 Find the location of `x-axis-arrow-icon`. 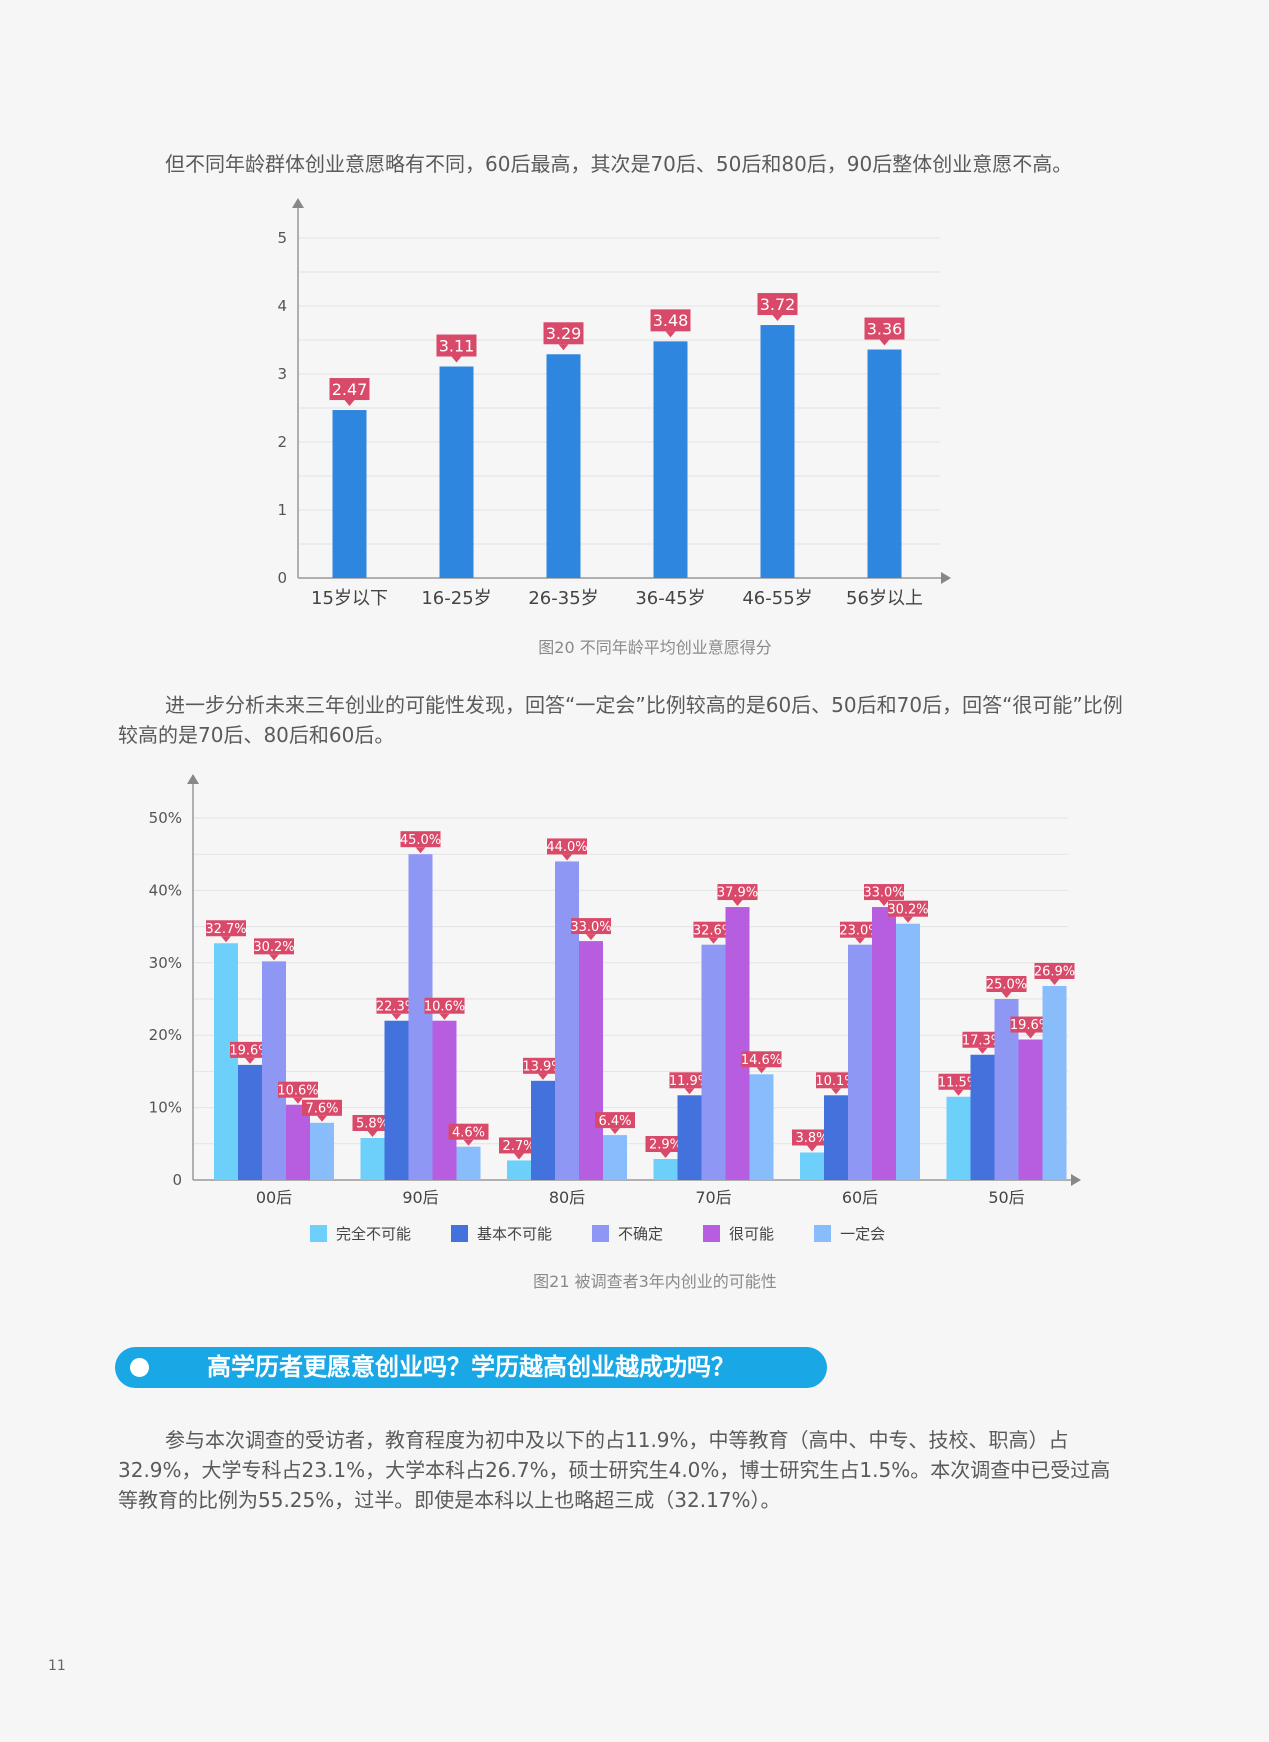

x-axis-arrow-icon is located at coordinates (946, 578).